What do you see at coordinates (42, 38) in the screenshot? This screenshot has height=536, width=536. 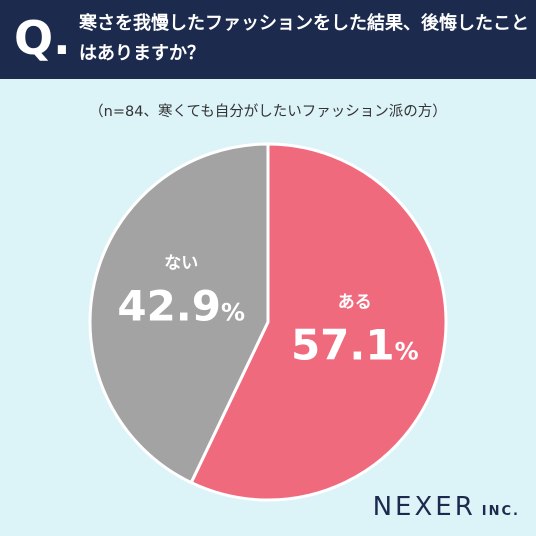 I see `question-mark: Q.` at bounding box center [42, 38].